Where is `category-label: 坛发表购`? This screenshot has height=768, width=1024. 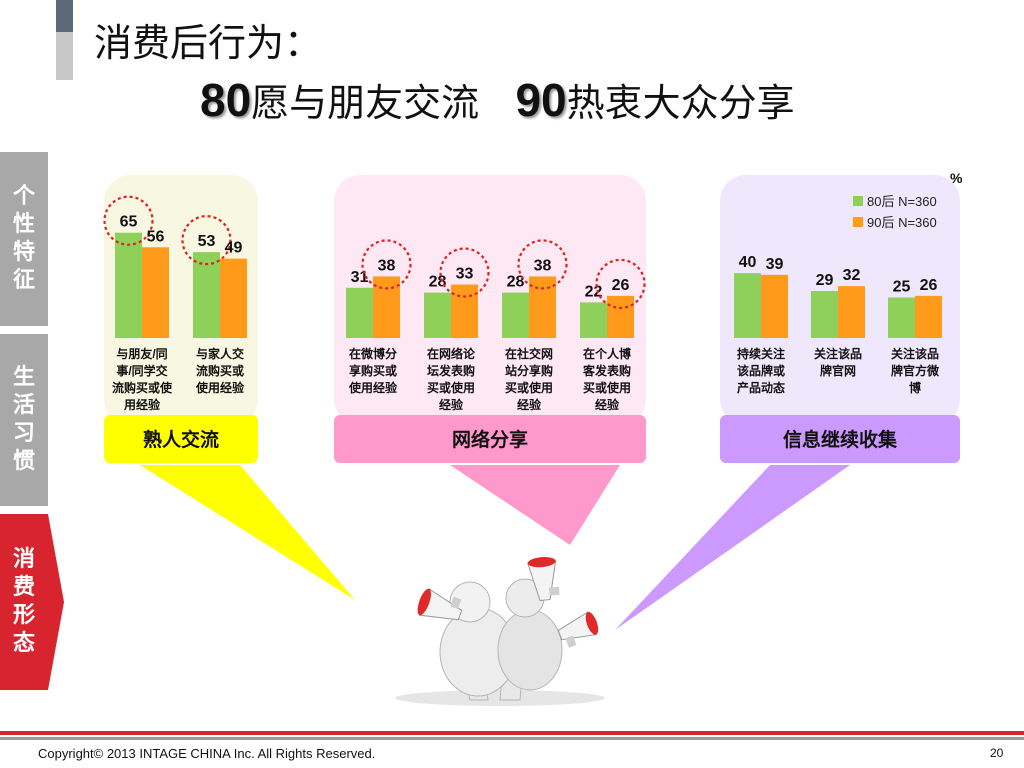
category-label: 坛发表购 is located at coordinates (451, 370).